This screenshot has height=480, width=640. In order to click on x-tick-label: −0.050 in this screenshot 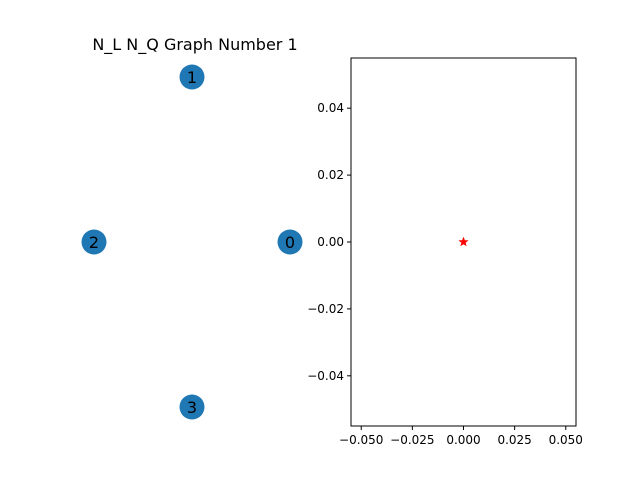, I will do `click(361, 440)`.